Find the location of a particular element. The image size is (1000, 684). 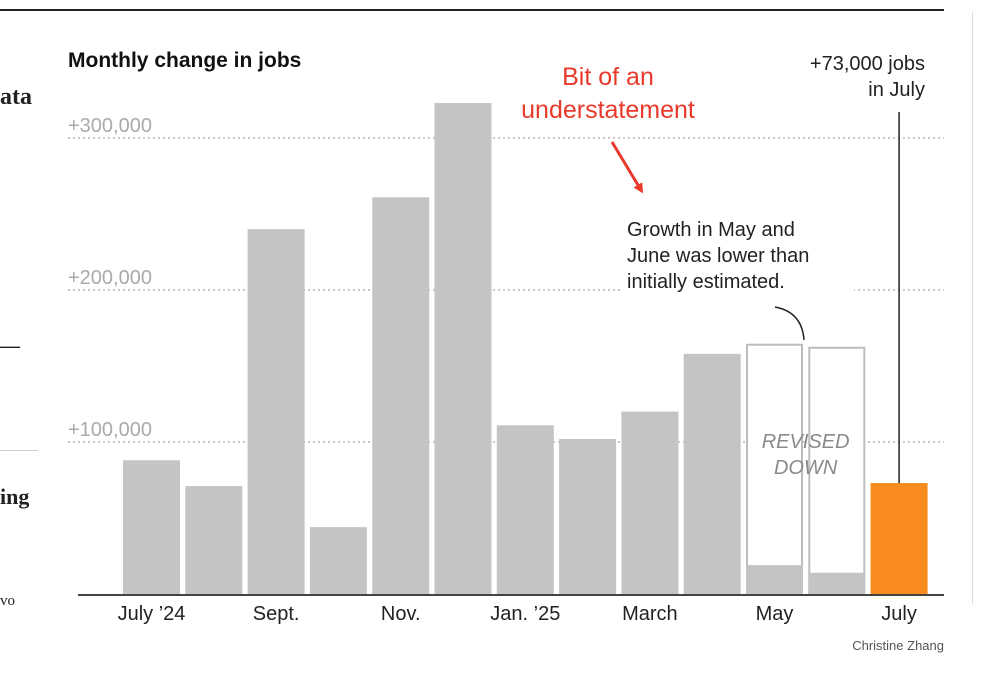

chart-credit: Christine Zhang is located at coordinates (898, 645).